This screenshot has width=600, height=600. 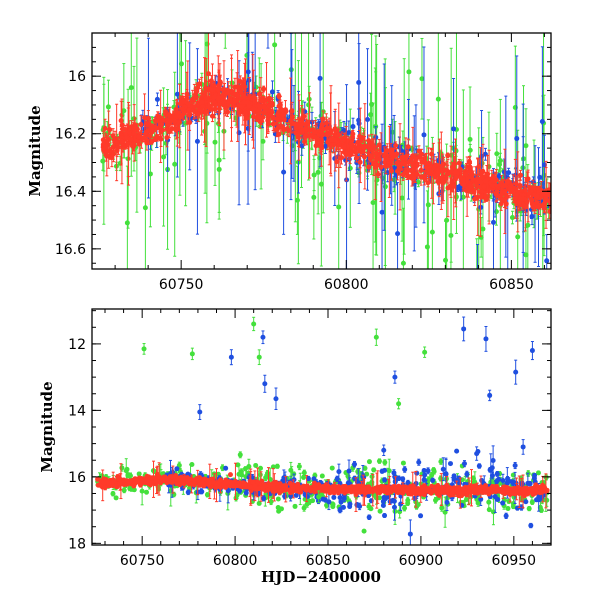 What do you see at coordinates (77, 77) in the screenshot?
I see `top-y-tick-label: 16` at bounding box center [77, 77].